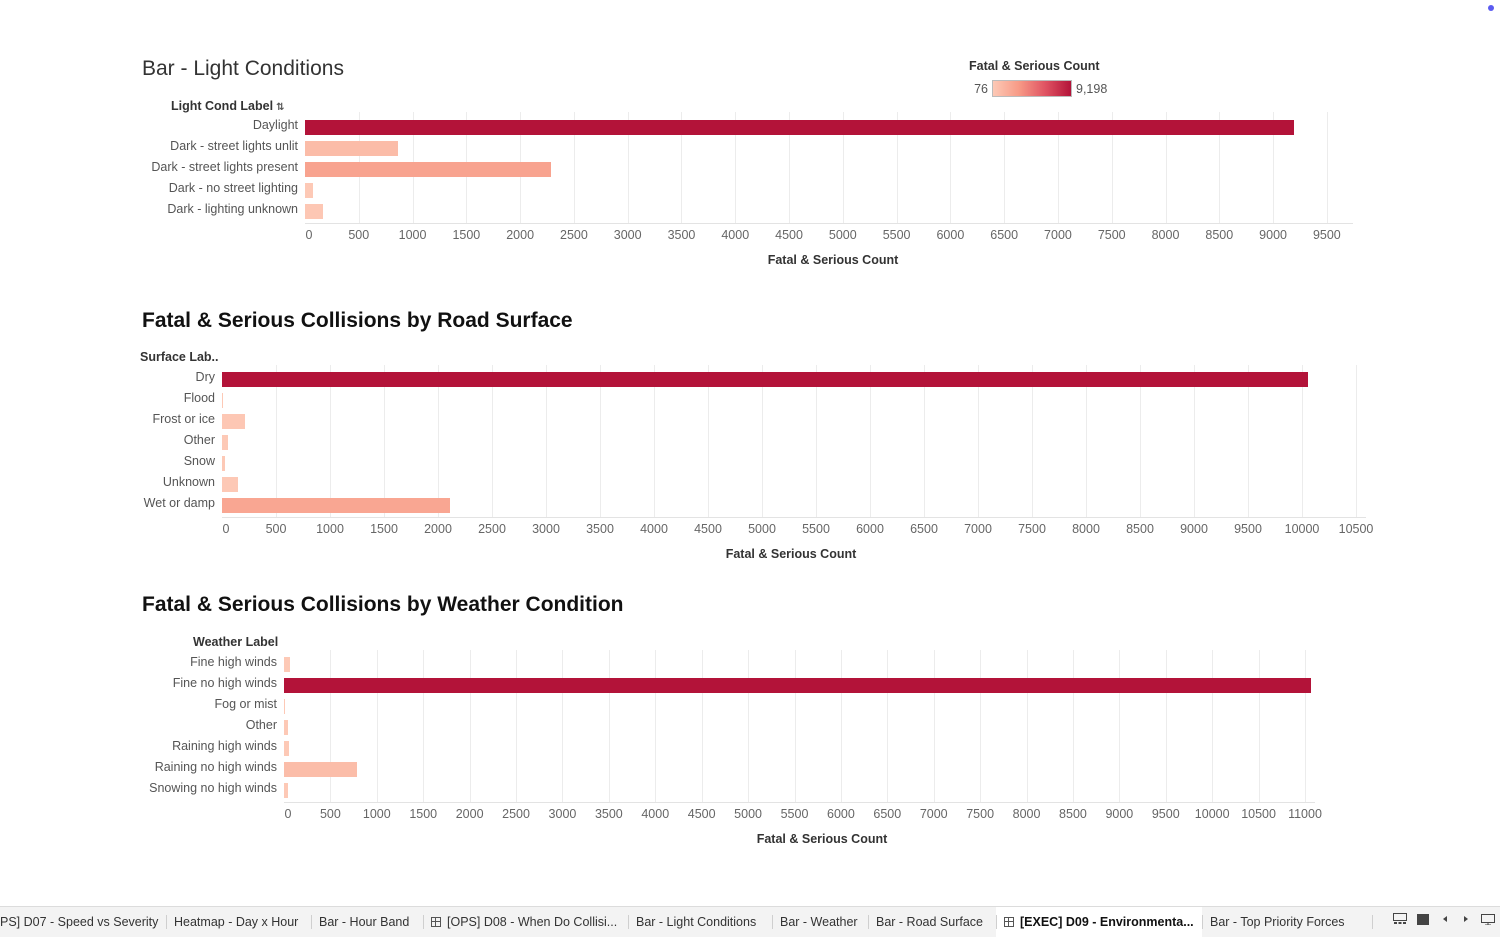 The height and width of the screenshot is (937, 1500). What do you see at coordinates (199, 461) in the screenshot?
I see `category-label: Snow` at bounding box center [199, 461].